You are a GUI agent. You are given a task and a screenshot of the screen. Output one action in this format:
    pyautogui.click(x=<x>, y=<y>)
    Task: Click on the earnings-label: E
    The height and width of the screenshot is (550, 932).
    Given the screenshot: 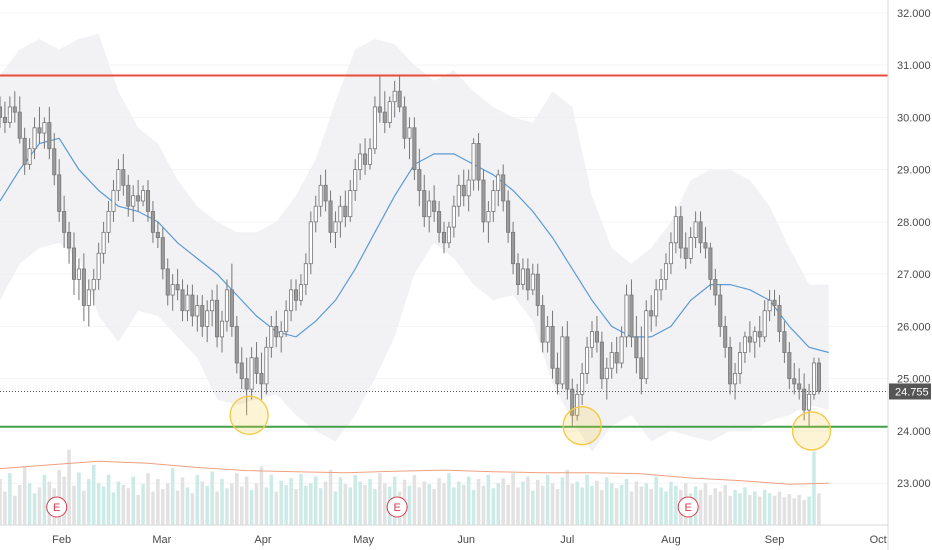 What is the action you would take?
    pyautogui.click(x=396, y=508)
    